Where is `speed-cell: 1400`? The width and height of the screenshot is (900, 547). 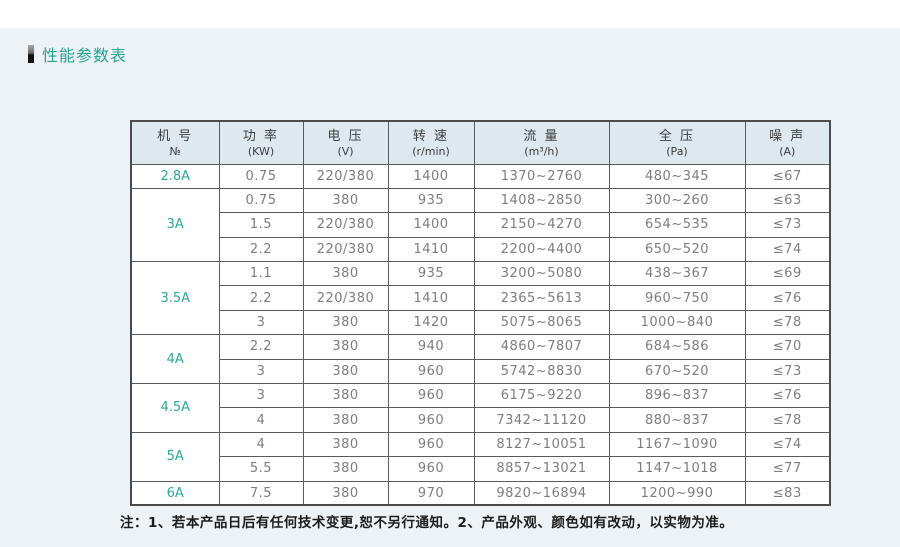 speed-cell: 1400 is located at coordinates (431, 225).